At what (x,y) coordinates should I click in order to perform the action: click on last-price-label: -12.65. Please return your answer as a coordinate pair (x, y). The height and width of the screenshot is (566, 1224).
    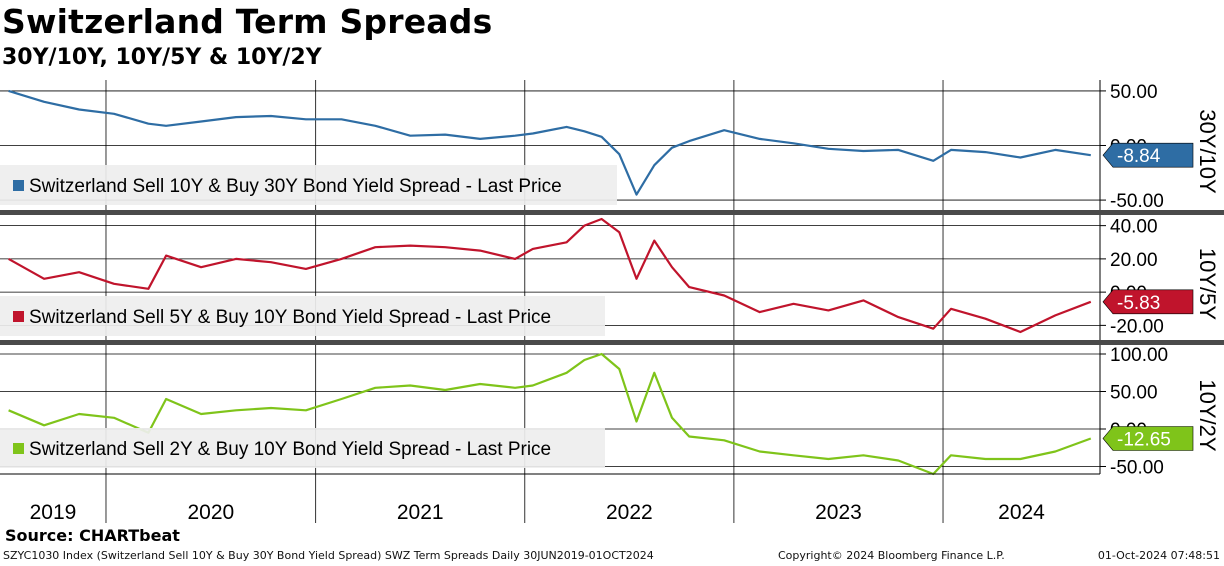
    Looking at the image, I should click on (1144, 439).